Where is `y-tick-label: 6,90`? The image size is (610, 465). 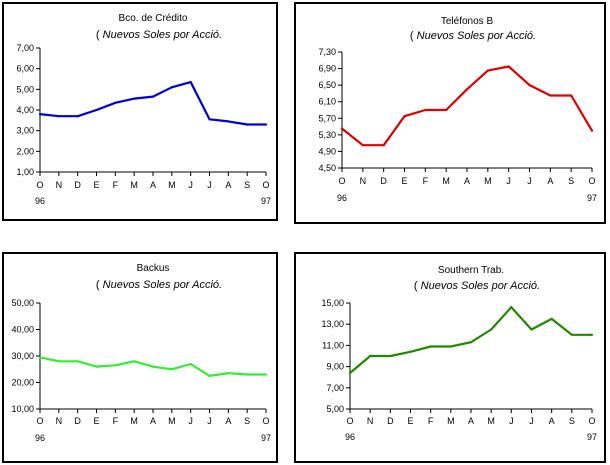 y-tick-label: 6,90 is located at coordinates (327, 69).